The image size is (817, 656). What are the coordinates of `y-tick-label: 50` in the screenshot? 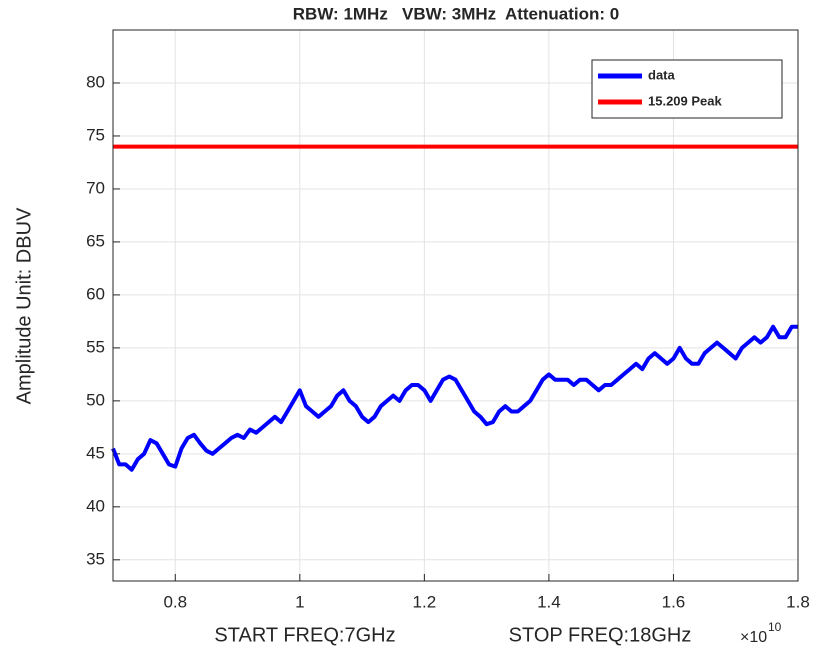 It's located at (95, 399).